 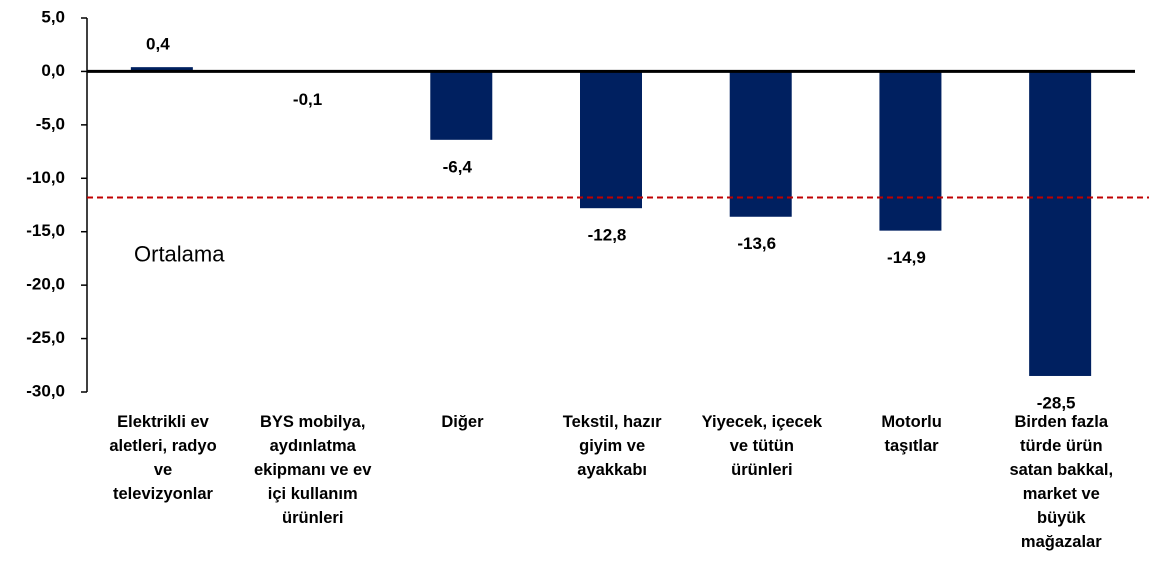 What do you see at coordinates (53, 16) in the screenshot?
I see `y-tick-label: 5,0` at bounding box center [53, 16].